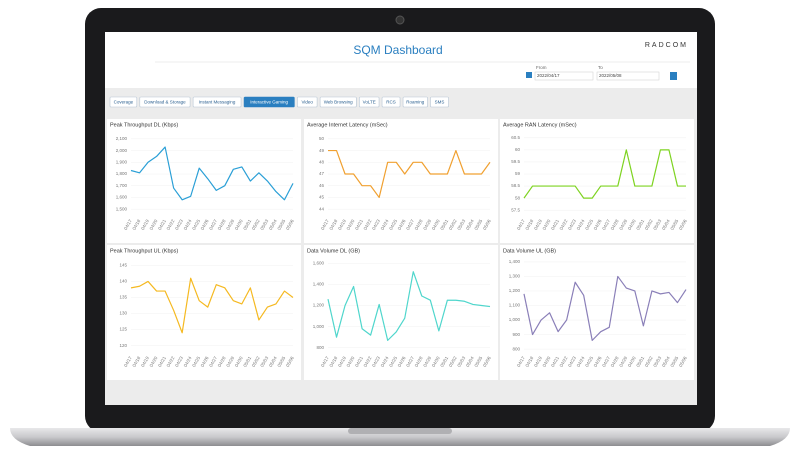 This screenshot has height=476, width=800. Describe the element at coordinates (264, 361) in the screenshot. I see `x-tick-label: 05/03` at that location.